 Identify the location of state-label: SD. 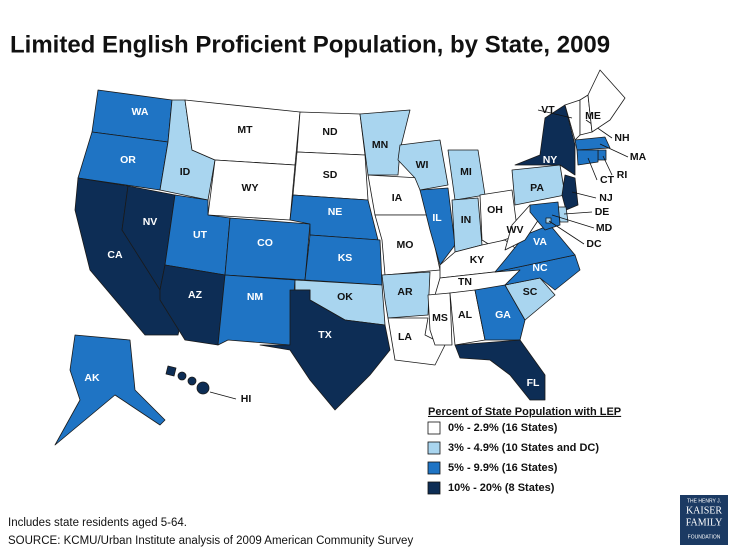
(330, 175).